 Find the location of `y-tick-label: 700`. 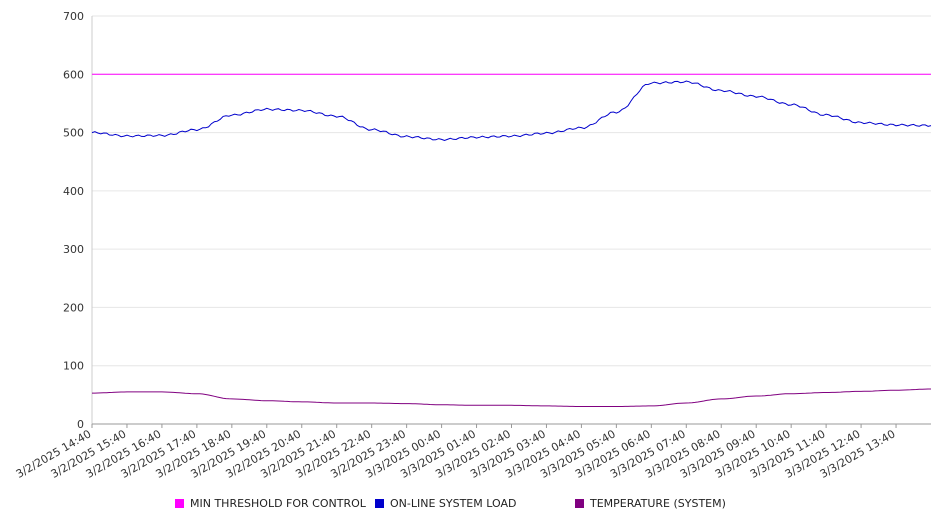

y-tick-label: 700 is located at coordinates (73, 16).